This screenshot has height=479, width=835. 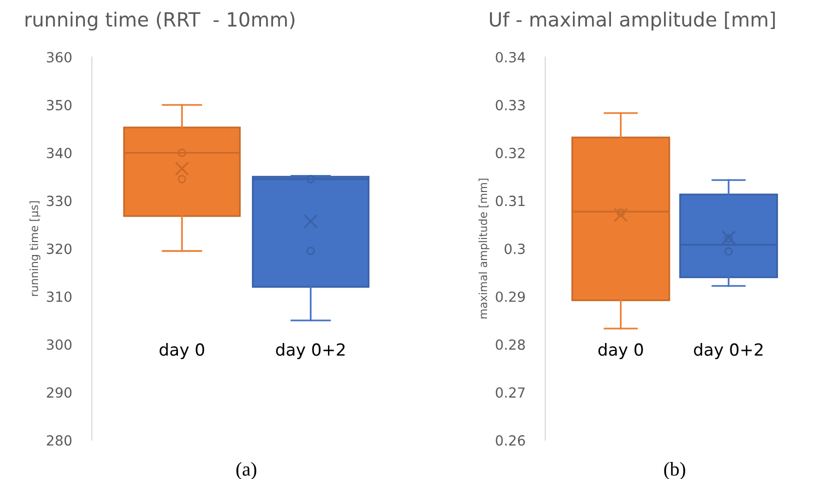 What do you see at coordinates (632, 21) in the screenshot?
I see `chart-title: Uf - maximal amplitude [mm]` at bounding box center [632, 21].